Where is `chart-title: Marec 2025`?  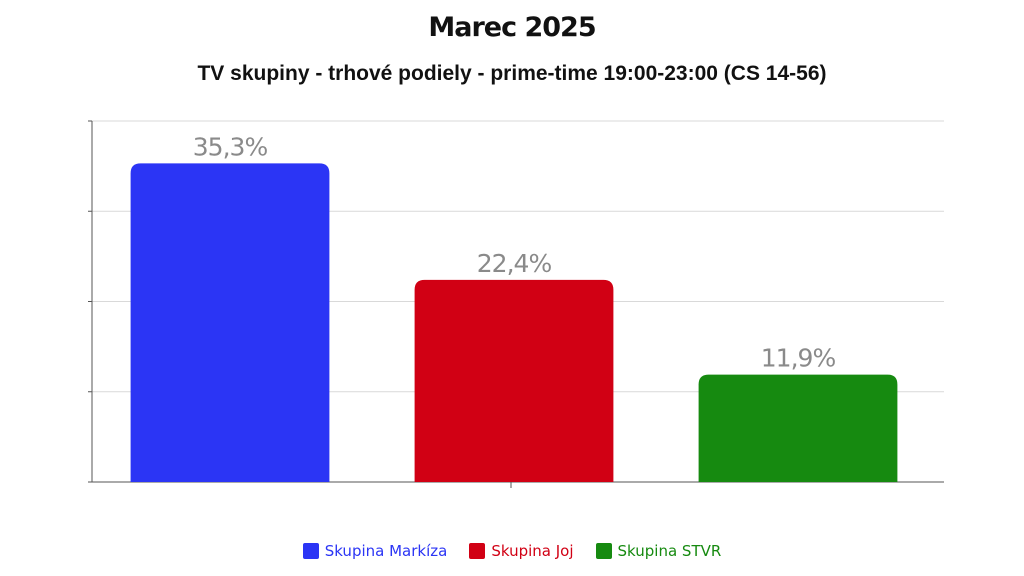
chart-title: Marec 2025 is located at coordinates (512, 27).